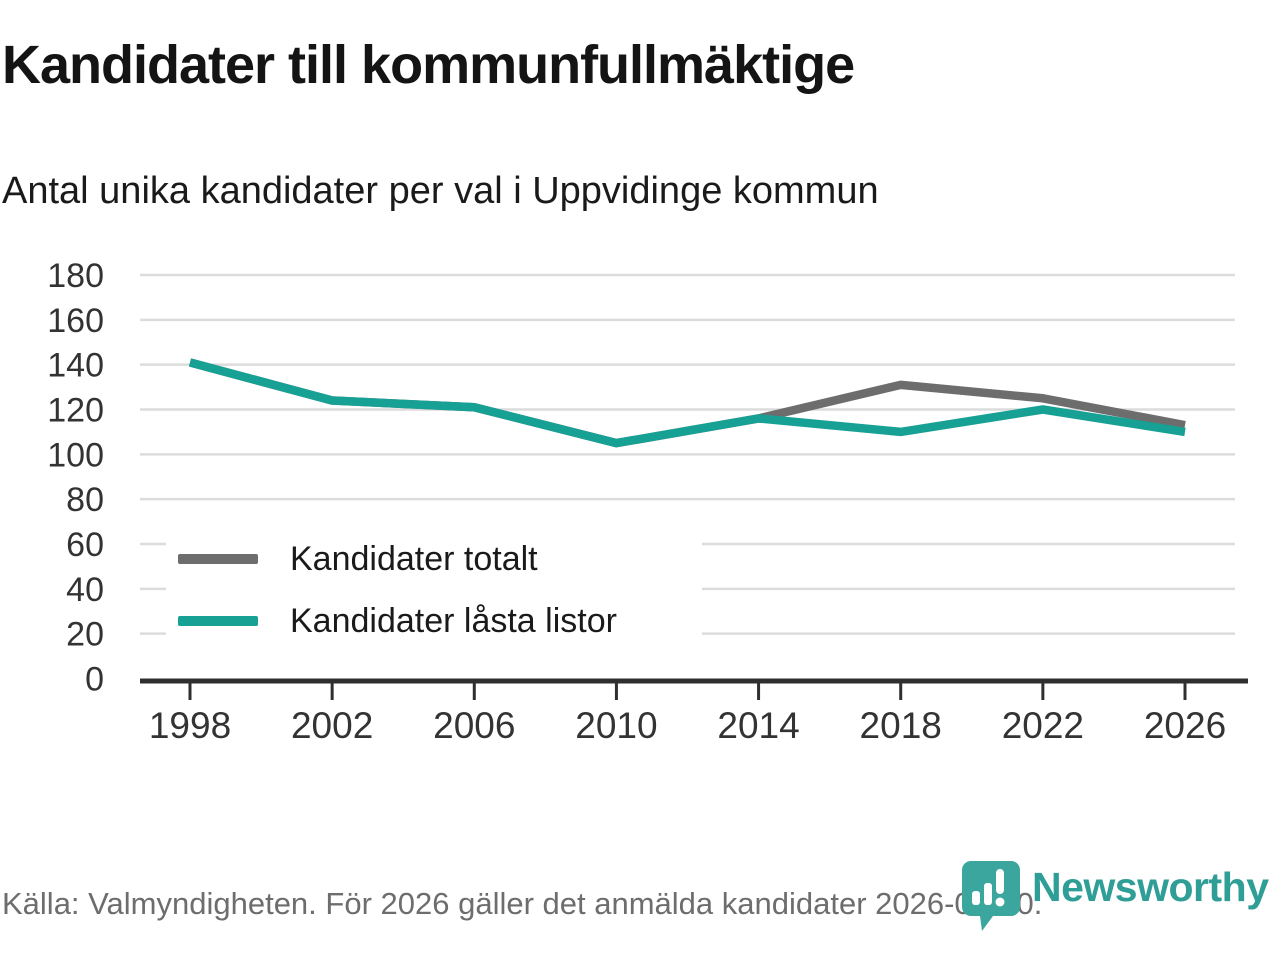  What do you see at coordinates (75, 276) in the screenshot?
I see `y-tick-label: 180` at bounding box center [75, 276].